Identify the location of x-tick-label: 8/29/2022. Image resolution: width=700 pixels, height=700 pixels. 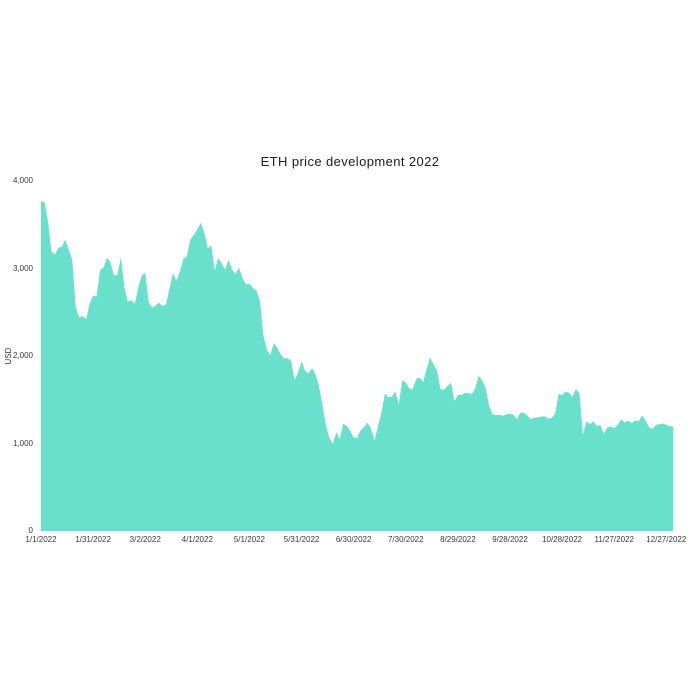
(458, 539).